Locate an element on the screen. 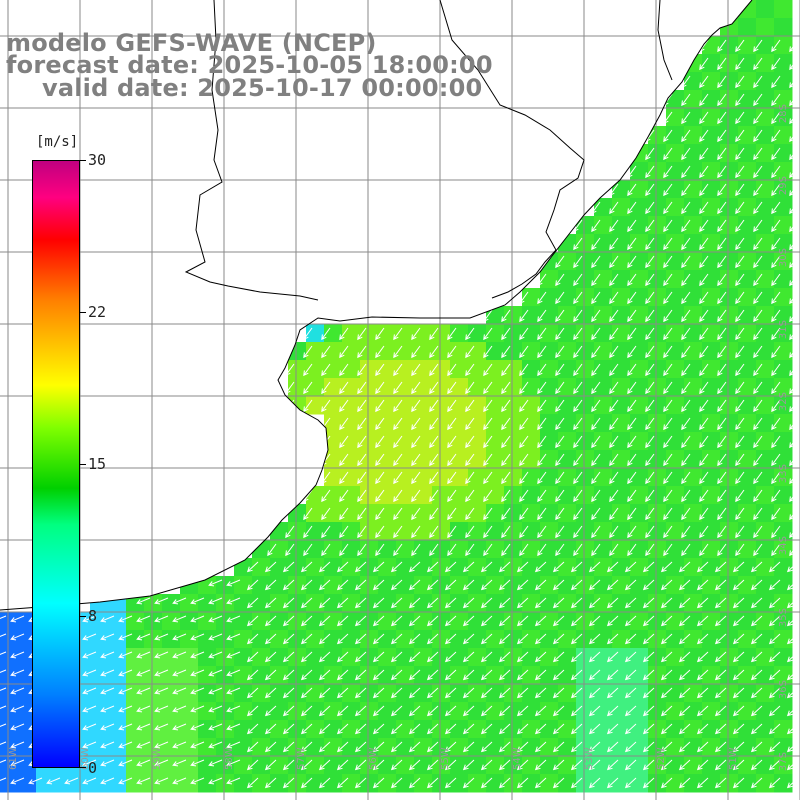 Image resolution: width=800 pixels, height=800 pixels. lon-label: 53W is located at coordinates (589, 758).